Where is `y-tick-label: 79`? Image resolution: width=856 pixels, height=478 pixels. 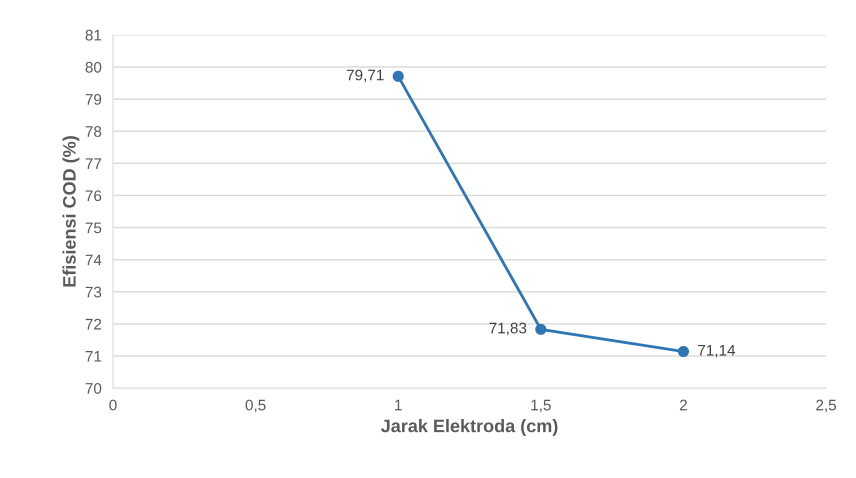
y-tick-label: 79 is located at coordinates (94, 99).